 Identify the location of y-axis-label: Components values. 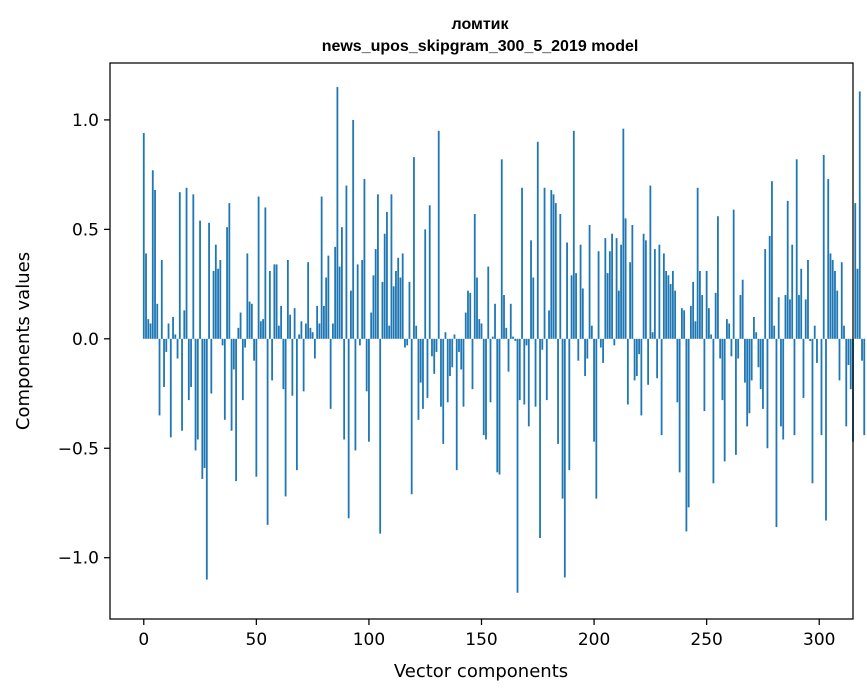
(23, 341).